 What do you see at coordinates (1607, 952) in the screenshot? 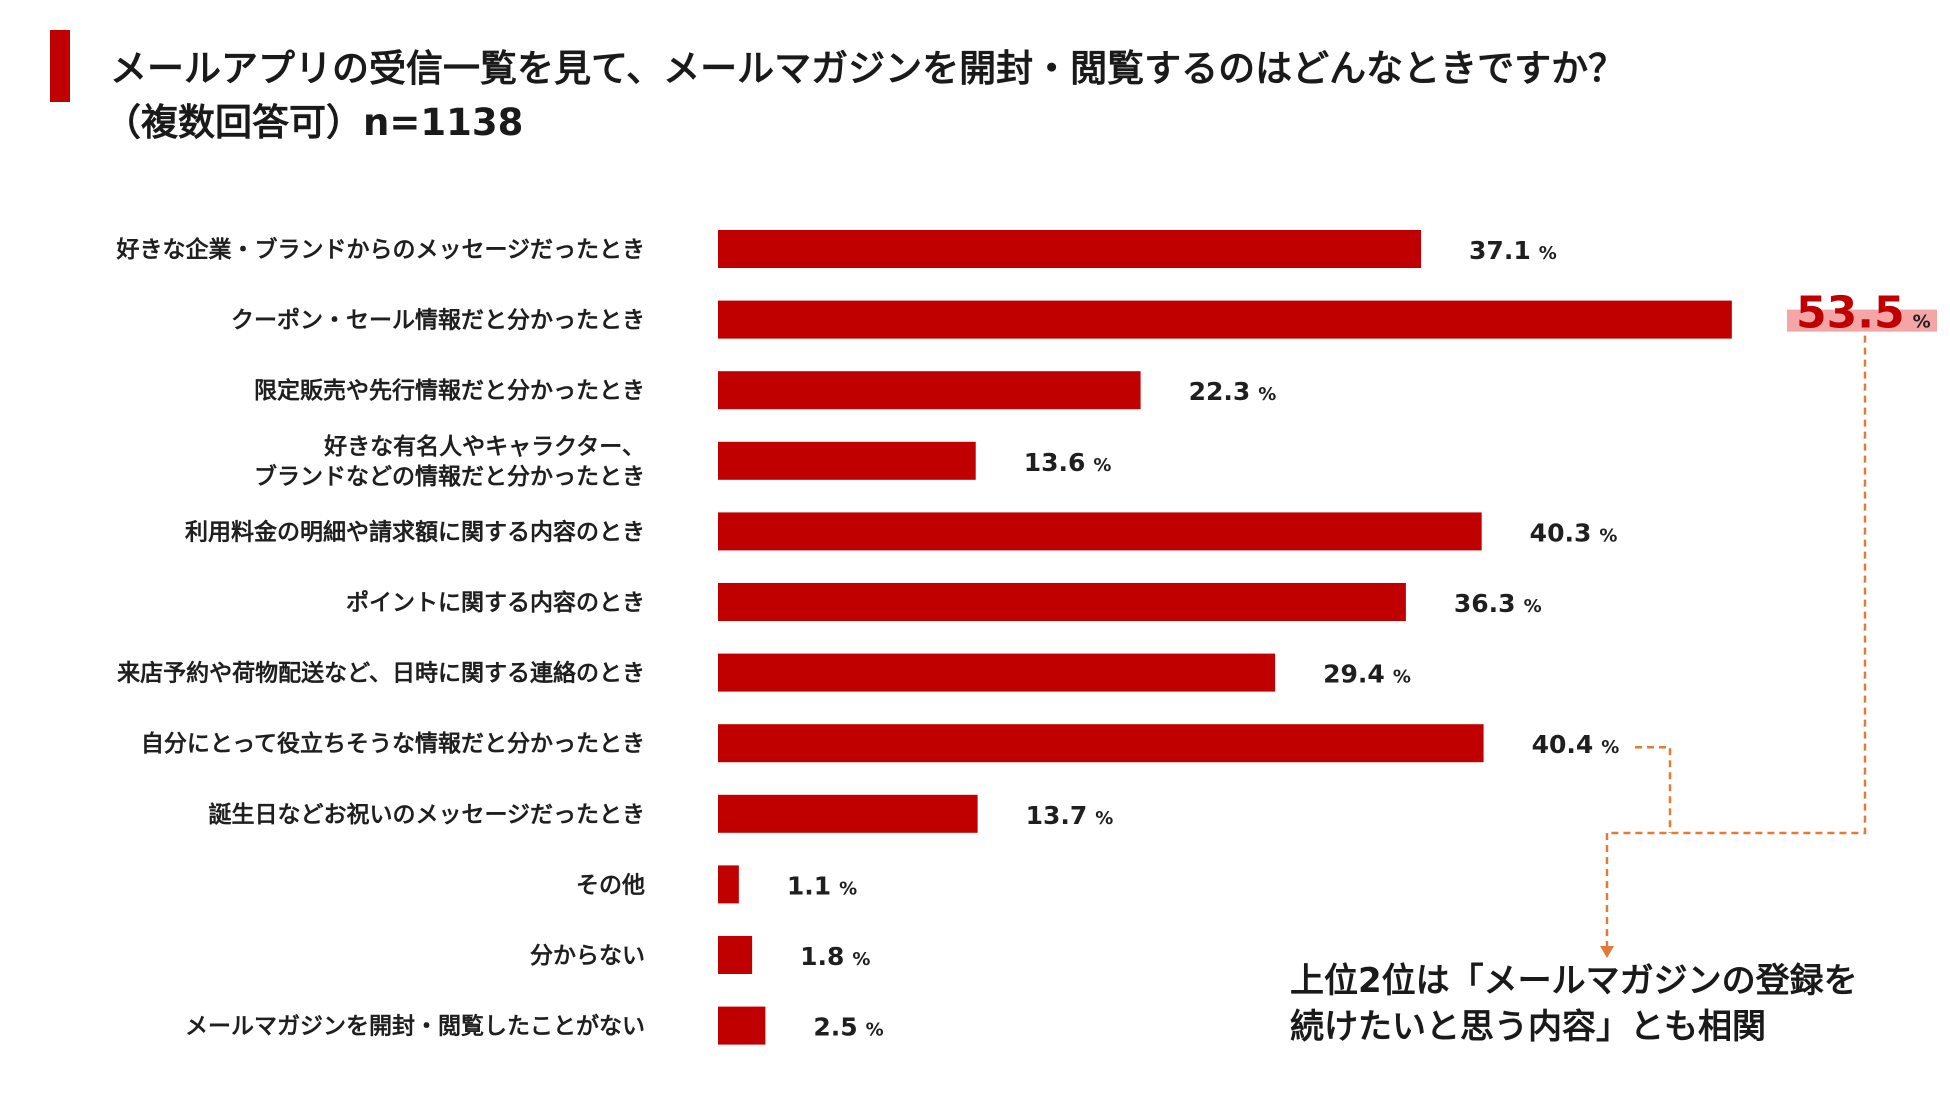
I see `arrow-head` at bounding box center [1607, 952].